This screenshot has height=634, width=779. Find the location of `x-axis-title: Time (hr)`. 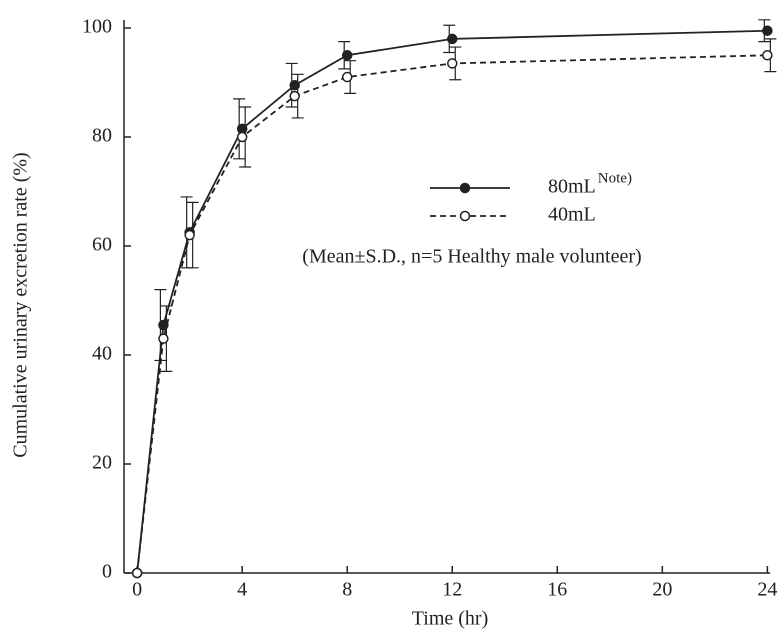

x-axis-title: Time (hr) is located at coordinates (450, 619).